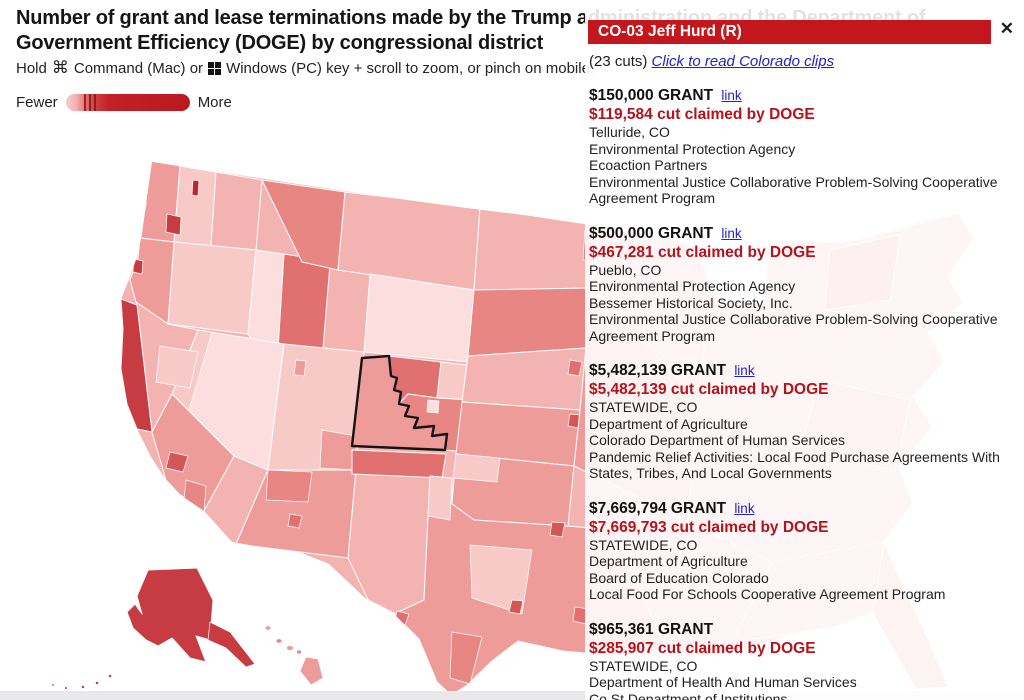  Describe the element at coordinates (173, 224) in the screenshot. I see `district-patch-wa-coast` at that location.